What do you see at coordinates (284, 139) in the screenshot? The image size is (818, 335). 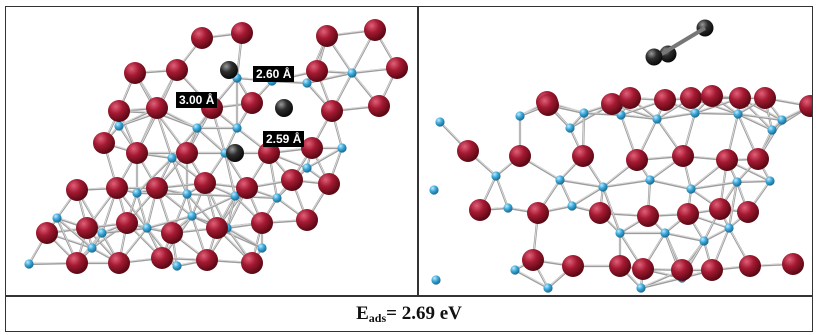 I see `distance-label-2-59: 2.59 Å` at bounding box center [284, 139].